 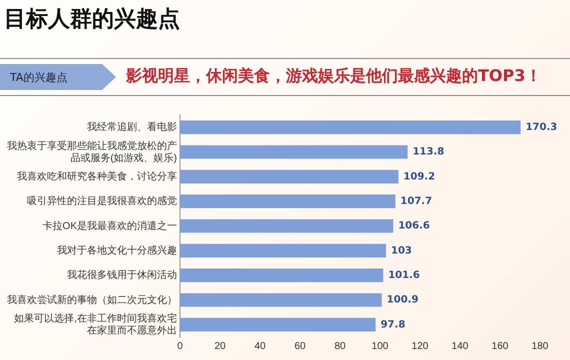 What do you see at coordinates (180, 346) in the screenshot?
I see `x-tick-label: 0` at bounding box center [180, 346].